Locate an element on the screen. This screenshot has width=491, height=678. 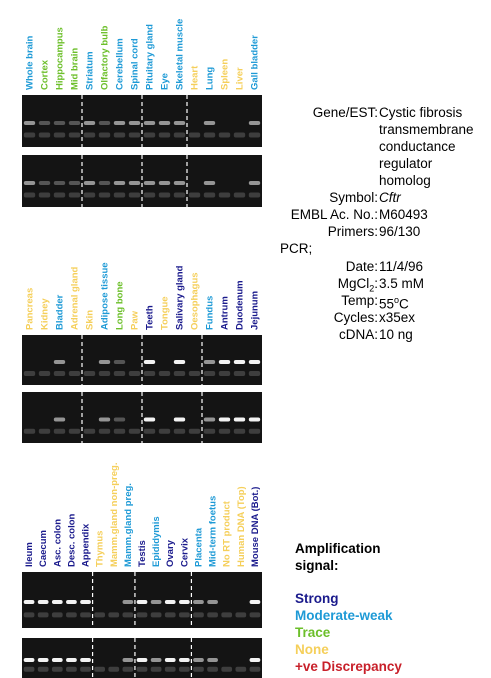
info-label: Symbol: is located at coordinates (353, 197).